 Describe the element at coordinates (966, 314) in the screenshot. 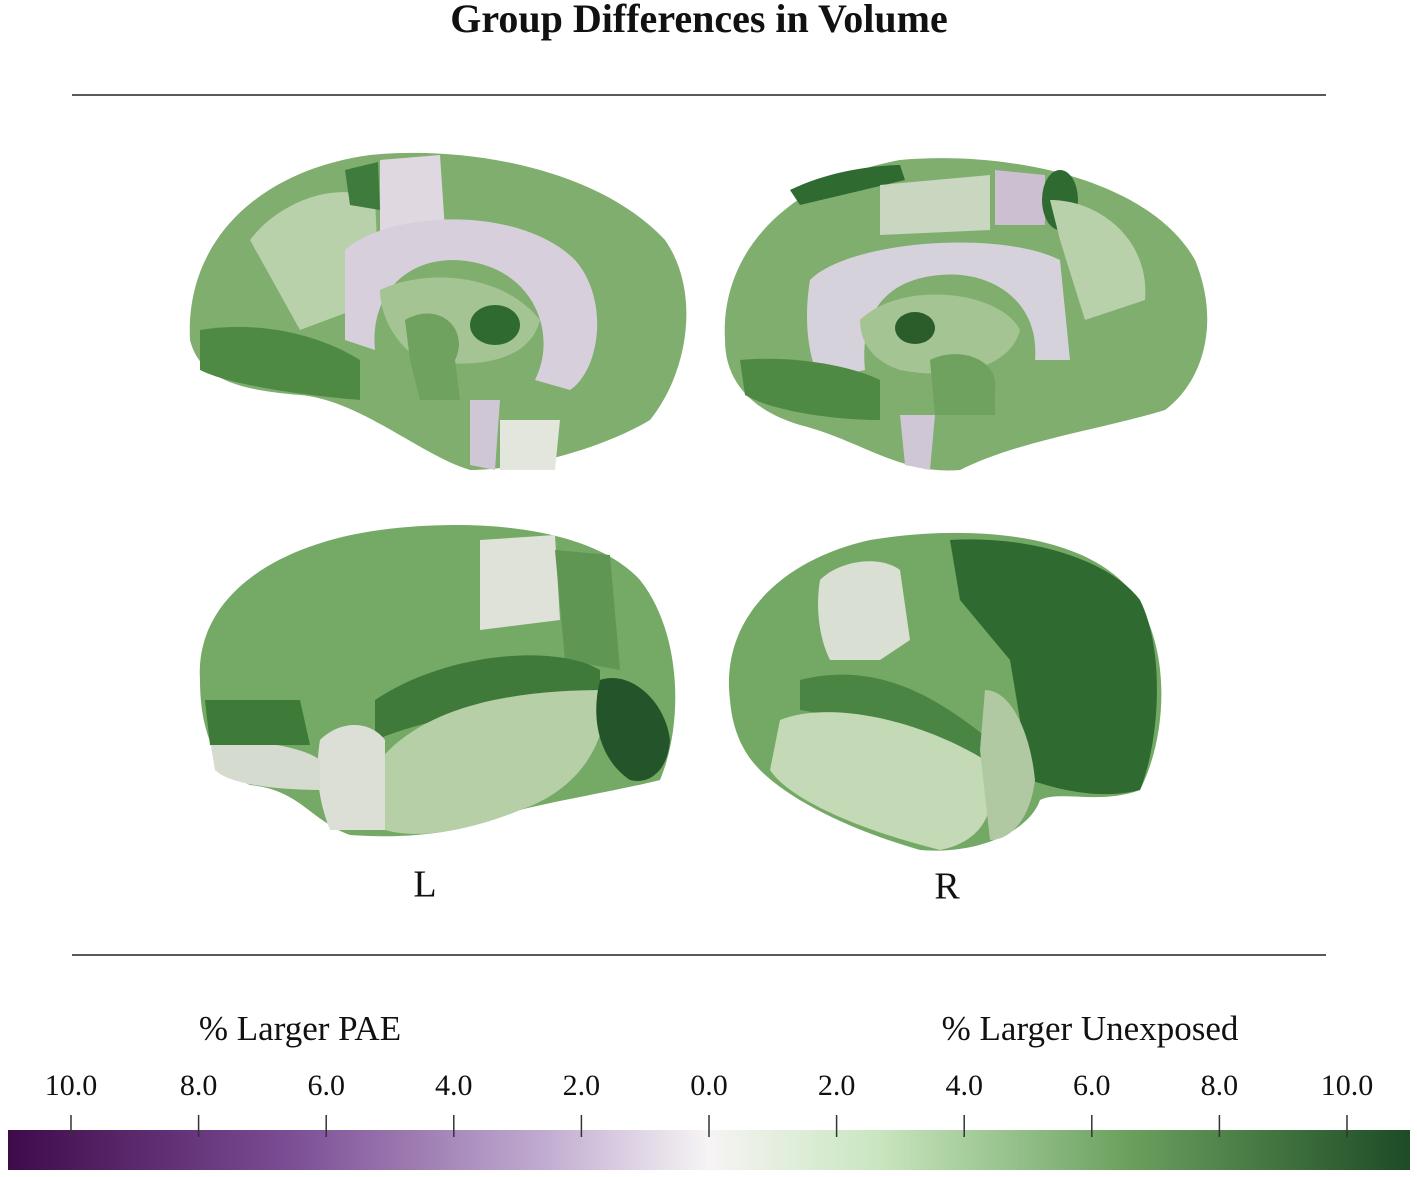

I see `brain-right-medial` at that location.